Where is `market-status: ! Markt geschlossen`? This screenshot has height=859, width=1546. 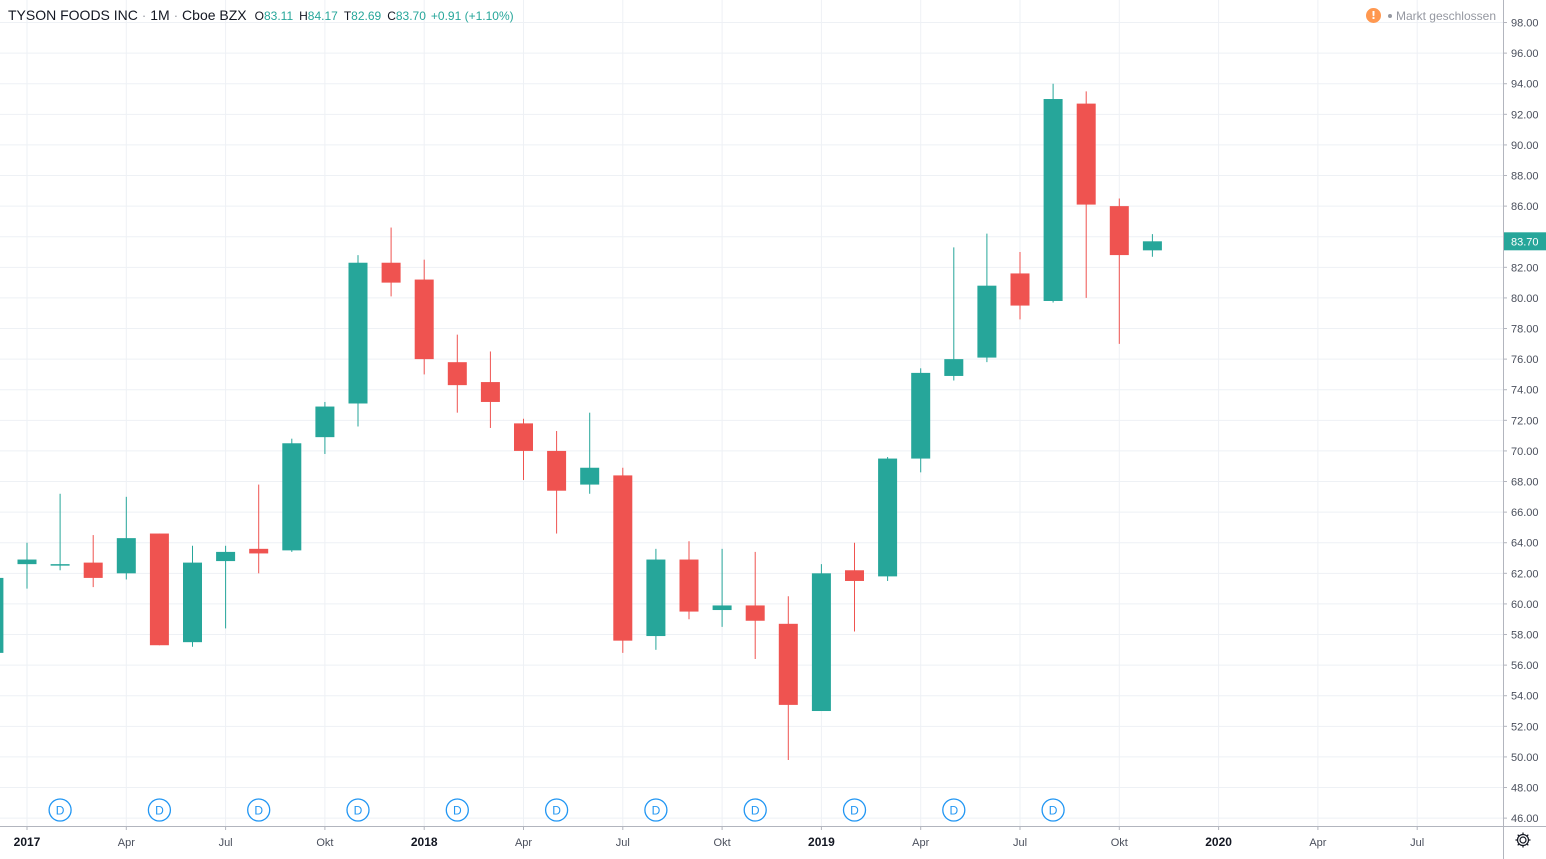
market-status: ! Markt geschlossen is located at coordinates (1430, 15).